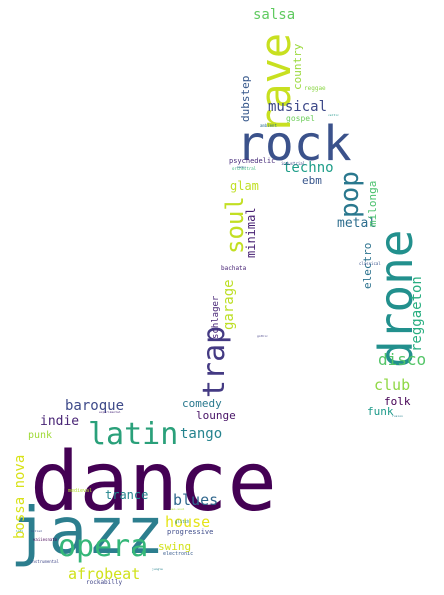  Describe the element at coordinates (392, 385) in the screenshot. I see `word-club: club` at that location.